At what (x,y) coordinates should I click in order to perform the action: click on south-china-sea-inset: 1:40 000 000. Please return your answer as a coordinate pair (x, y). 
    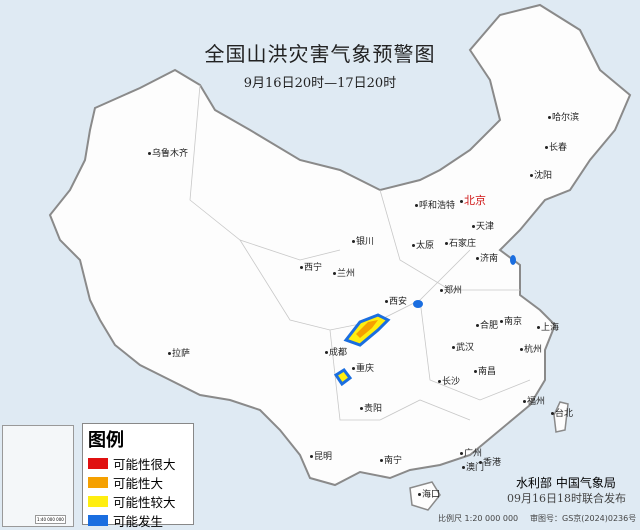
    Looking at the image, I should click on (38, 476).